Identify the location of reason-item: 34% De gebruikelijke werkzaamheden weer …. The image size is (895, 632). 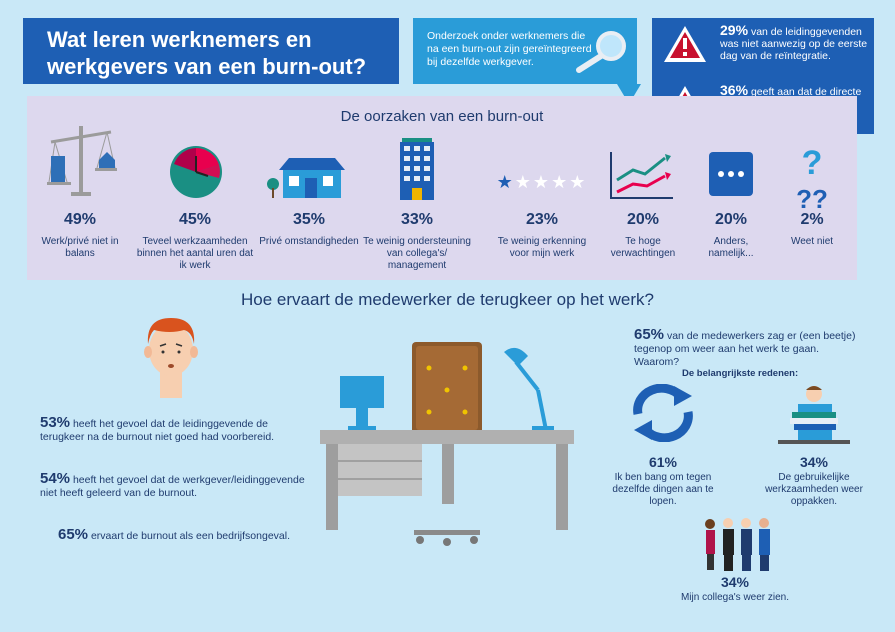
(814, 481).